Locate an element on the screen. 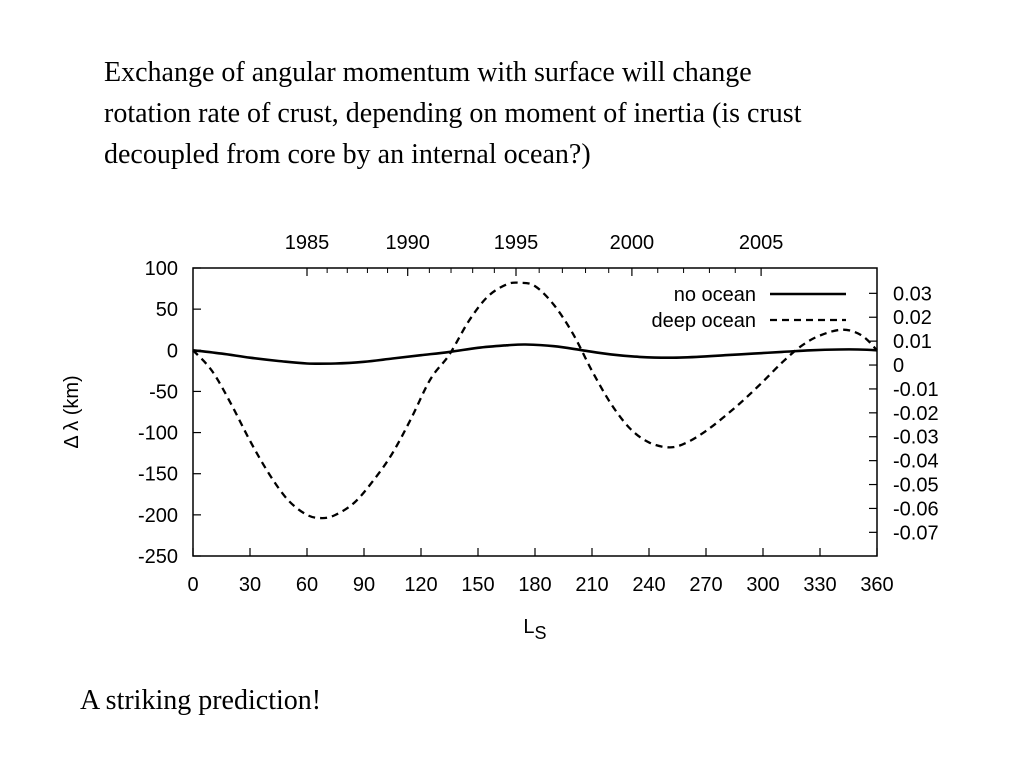 The image size is (1024, 768). right-tick-label: 0.01 is located at coordinates (912, 342).